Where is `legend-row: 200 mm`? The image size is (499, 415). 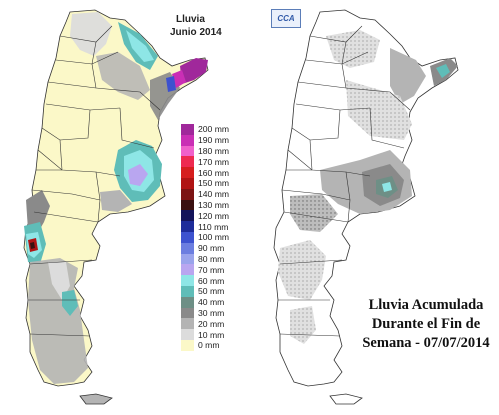
legend-row: 200 mm is located at coordinates (214, 129).